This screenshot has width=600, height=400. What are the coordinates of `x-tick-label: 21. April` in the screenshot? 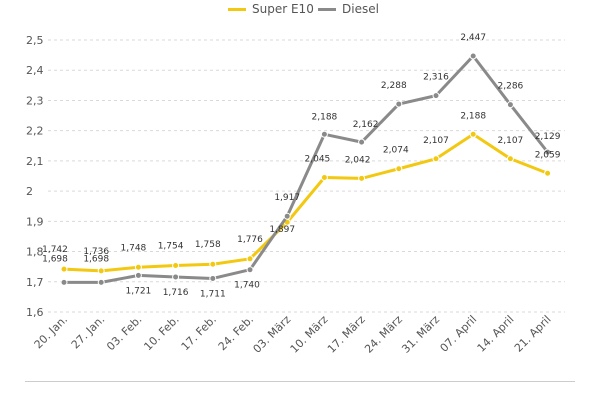 It's located at (533, 334).